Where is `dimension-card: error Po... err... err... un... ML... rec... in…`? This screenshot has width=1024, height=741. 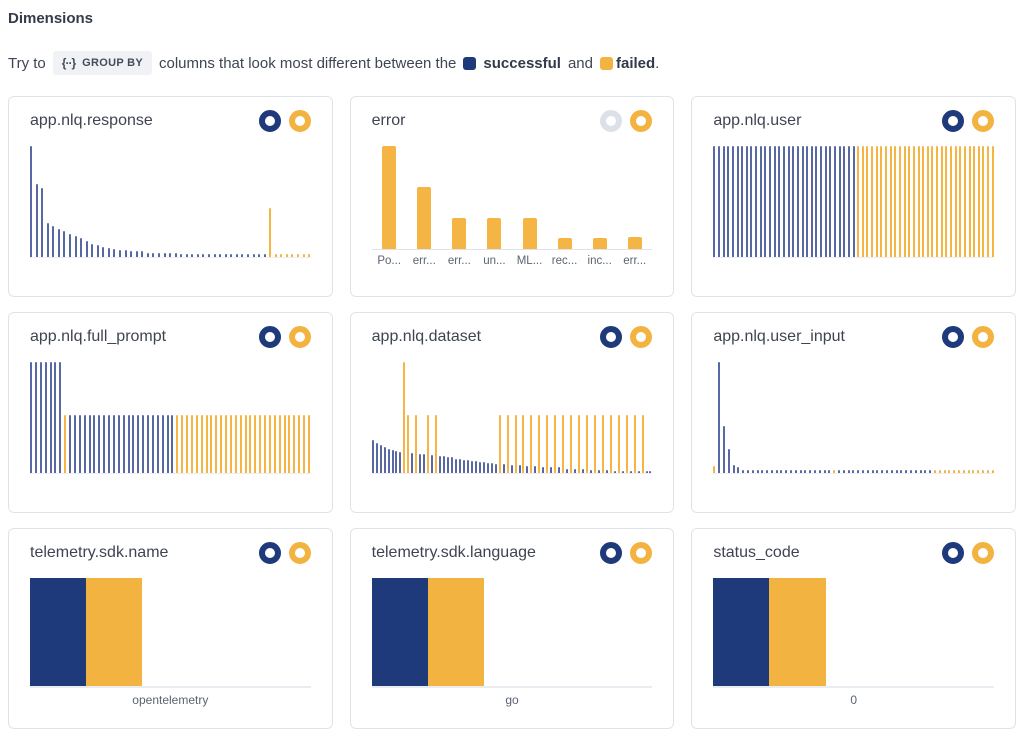 dimension-card: error Po... err... err... un... ML... rec... in… is located at coordinates (512, 196).